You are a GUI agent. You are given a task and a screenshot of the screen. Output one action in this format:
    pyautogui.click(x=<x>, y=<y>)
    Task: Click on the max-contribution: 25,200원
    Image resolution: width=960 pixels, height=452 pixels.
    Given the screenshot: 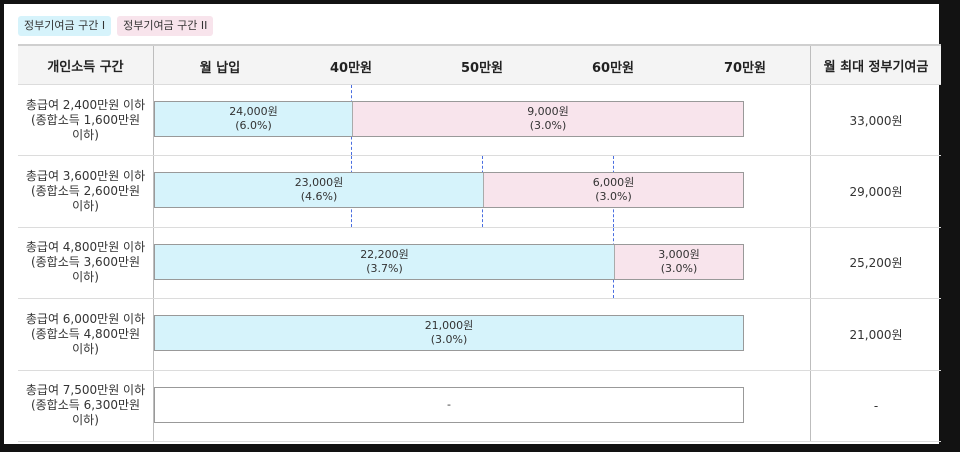 What is the action you would take?
    pyautogui.click(x=875, y=263)
    